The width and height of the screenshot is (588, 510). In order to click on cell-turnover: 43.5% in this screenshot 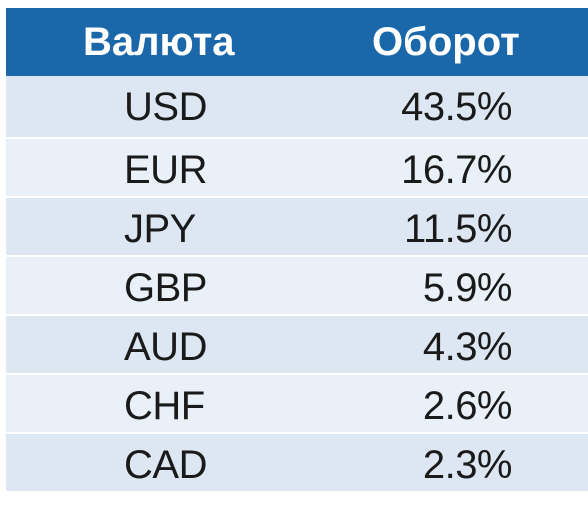, I will do `click(456, 107)`.